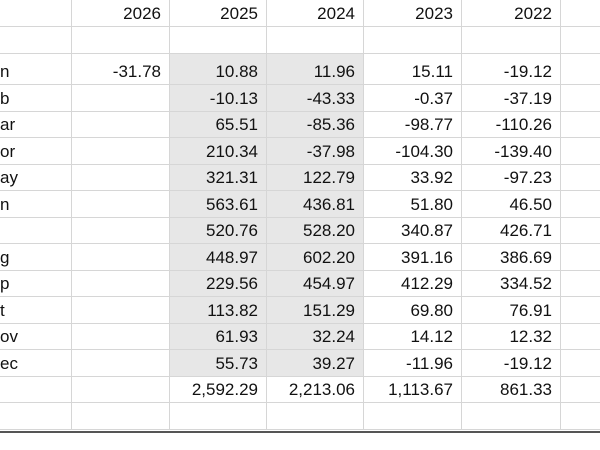 The image size is (600, 450). I want to click on value-cell-2023: 391.16, so click(413, 257).